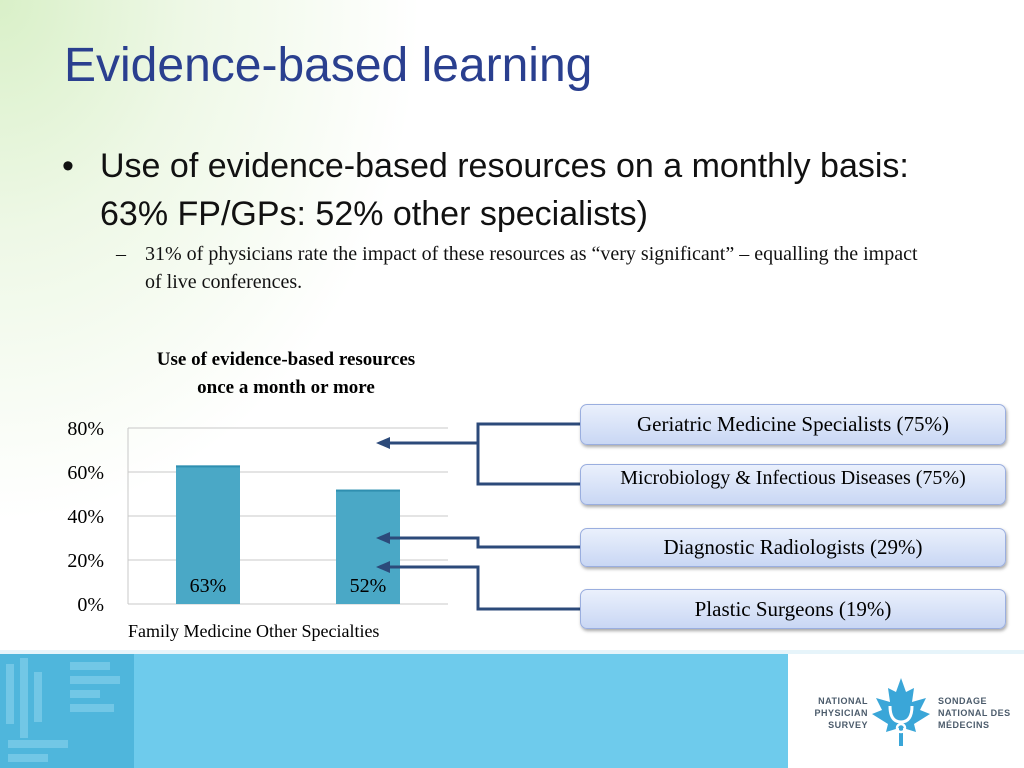 Image resolution: width=1024 pixels, height=768 pixels. Describe the element at coordinates (383, 567) in the screenshot. I see `arrow-head-plastic-surgeons` at that location.